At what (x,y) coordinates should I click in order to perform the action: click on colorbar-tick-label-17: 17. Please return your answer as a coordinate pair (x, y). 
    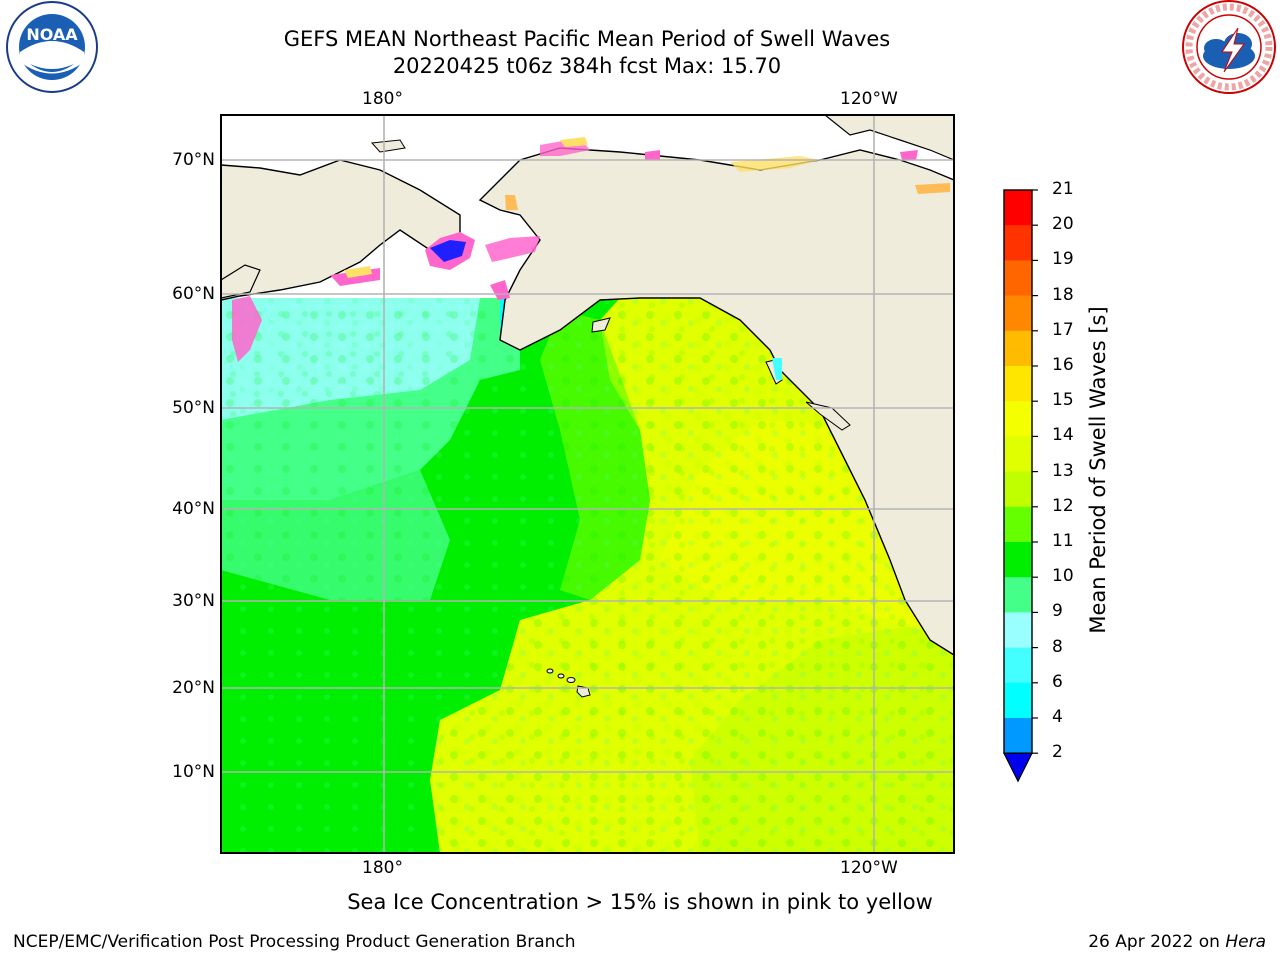
    Looking at the image, I should click on (1063, 329).